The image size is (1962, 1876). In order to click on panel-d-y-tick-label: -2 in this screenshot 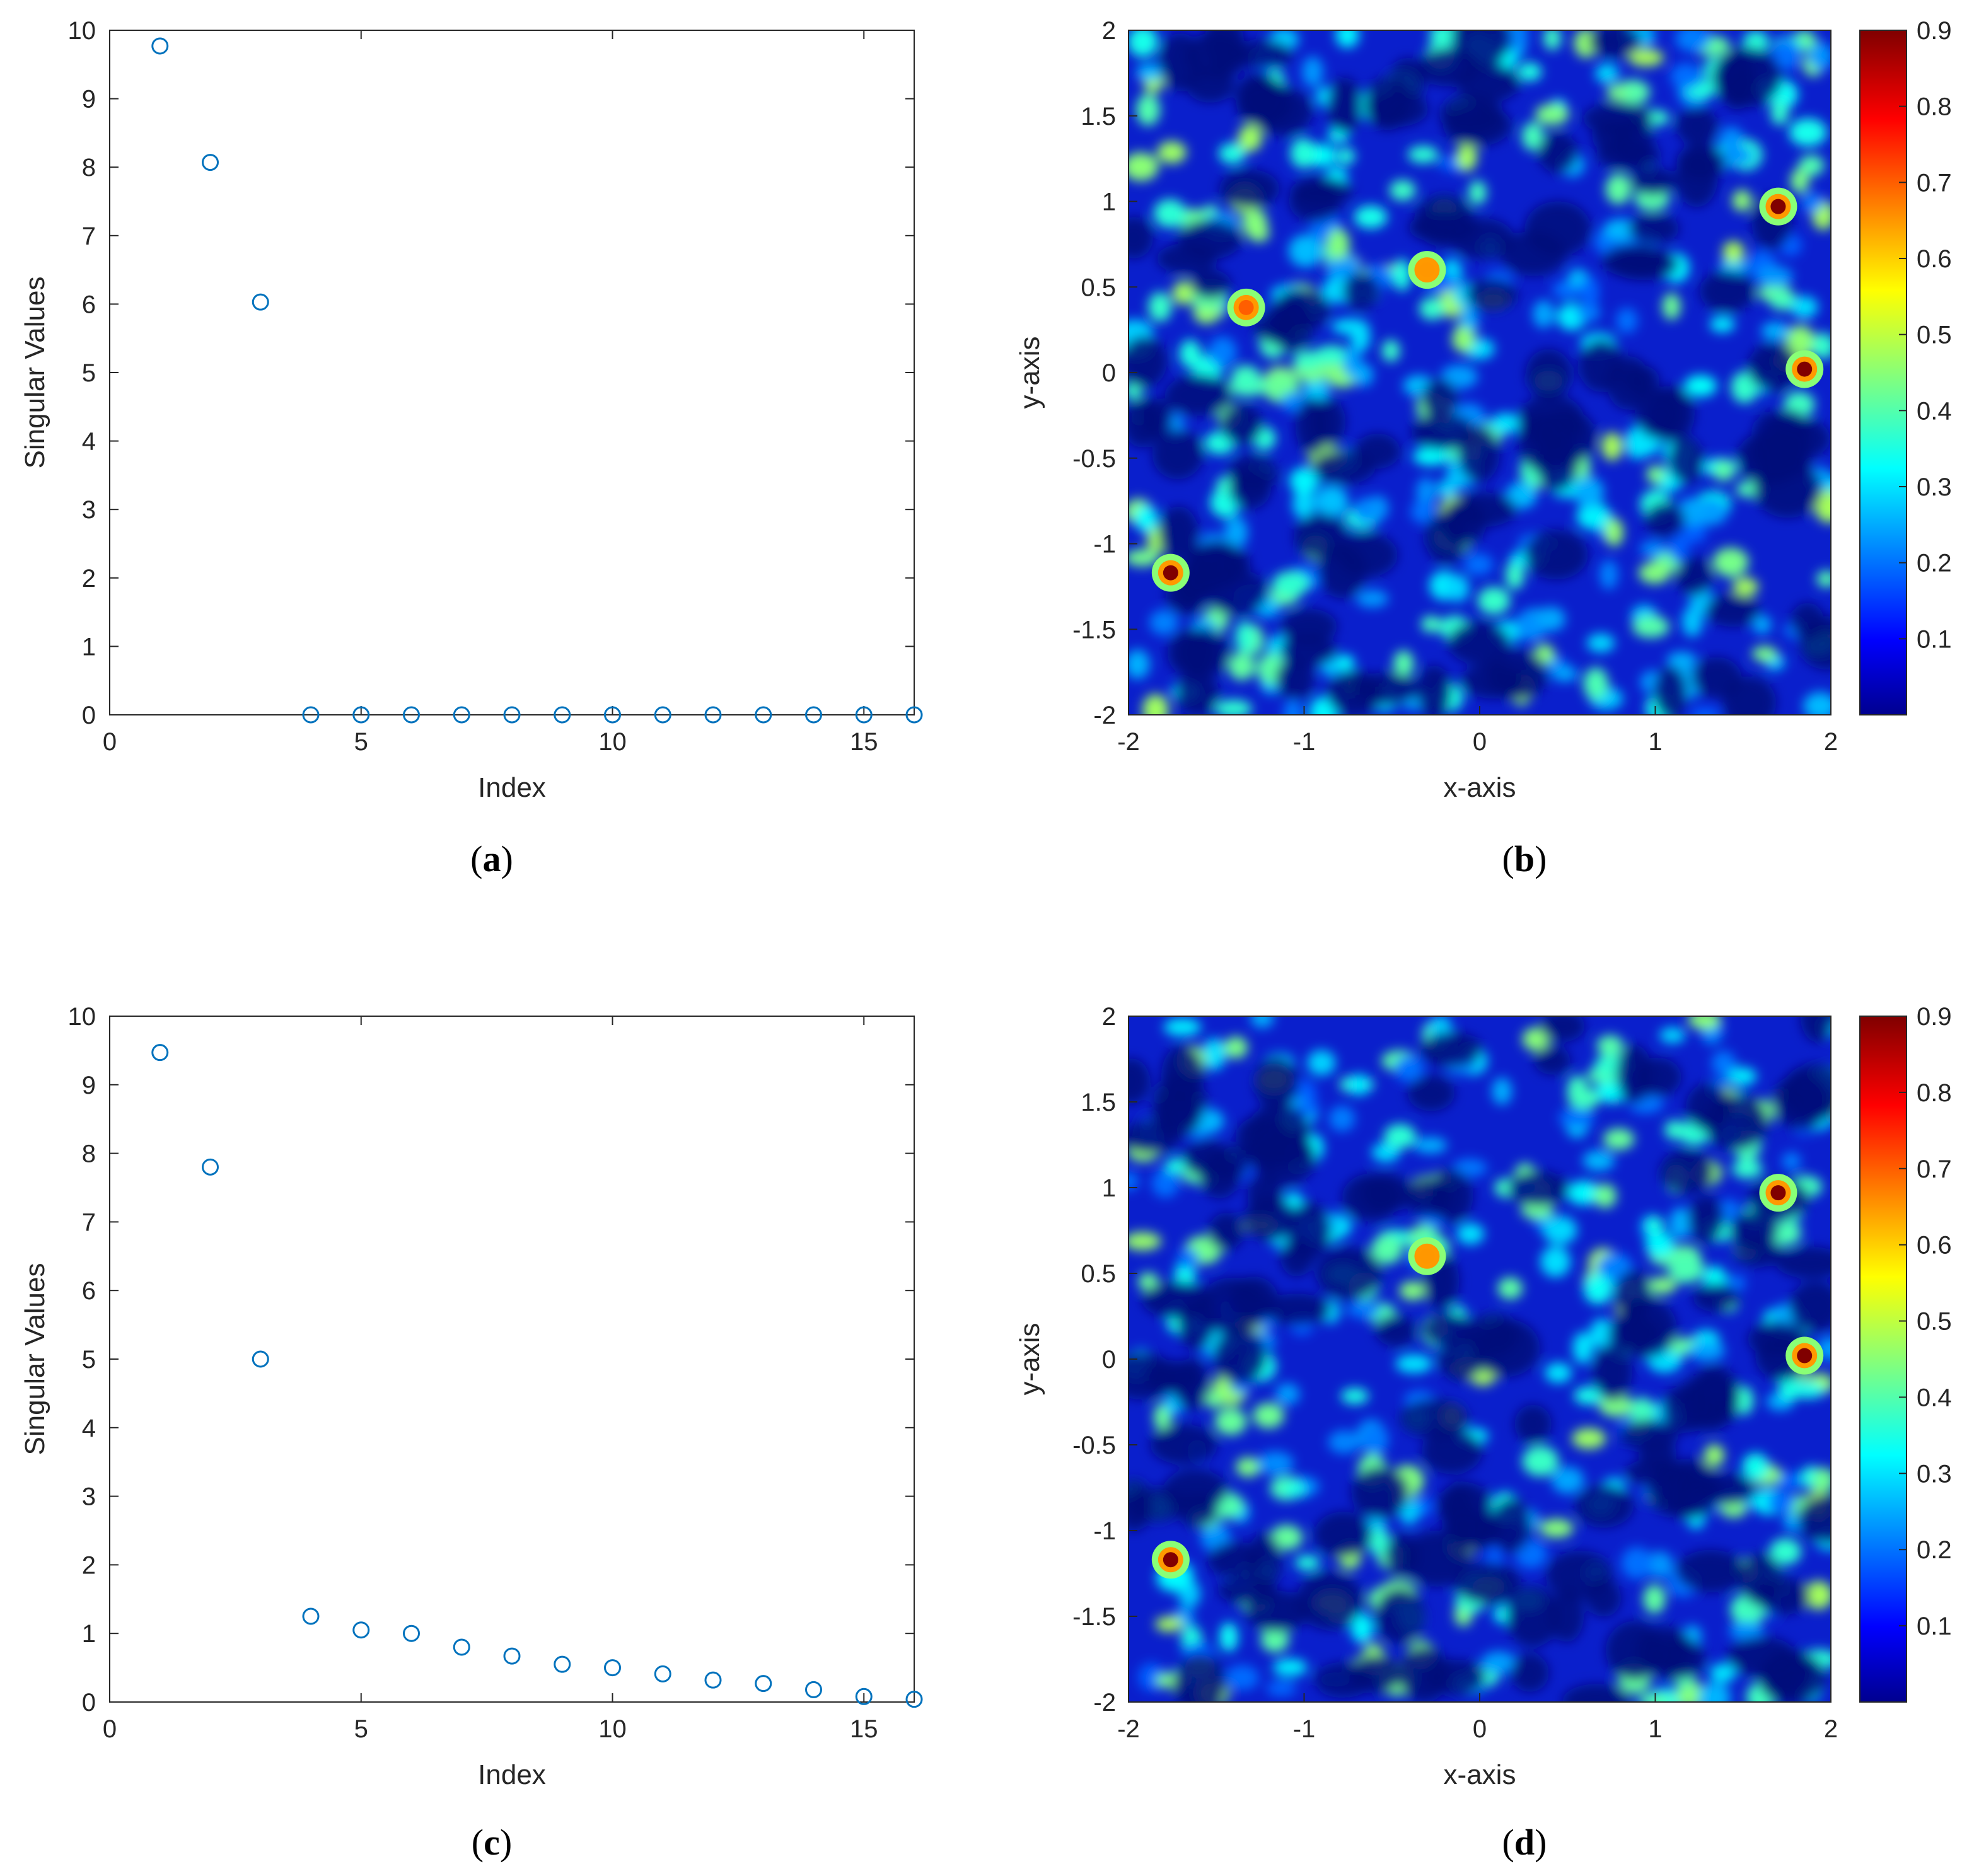, I will do `click(1104, 1703)`.